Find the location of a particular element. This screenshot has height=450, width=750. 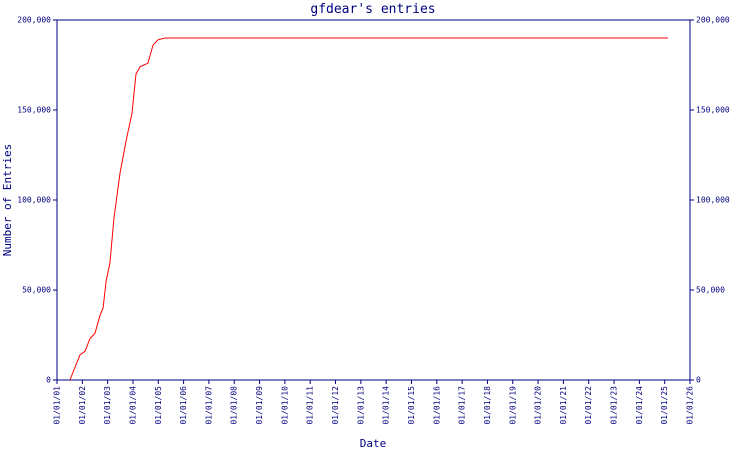

x-tick-label: 01/01/05 is located at coordinates (158, 405).